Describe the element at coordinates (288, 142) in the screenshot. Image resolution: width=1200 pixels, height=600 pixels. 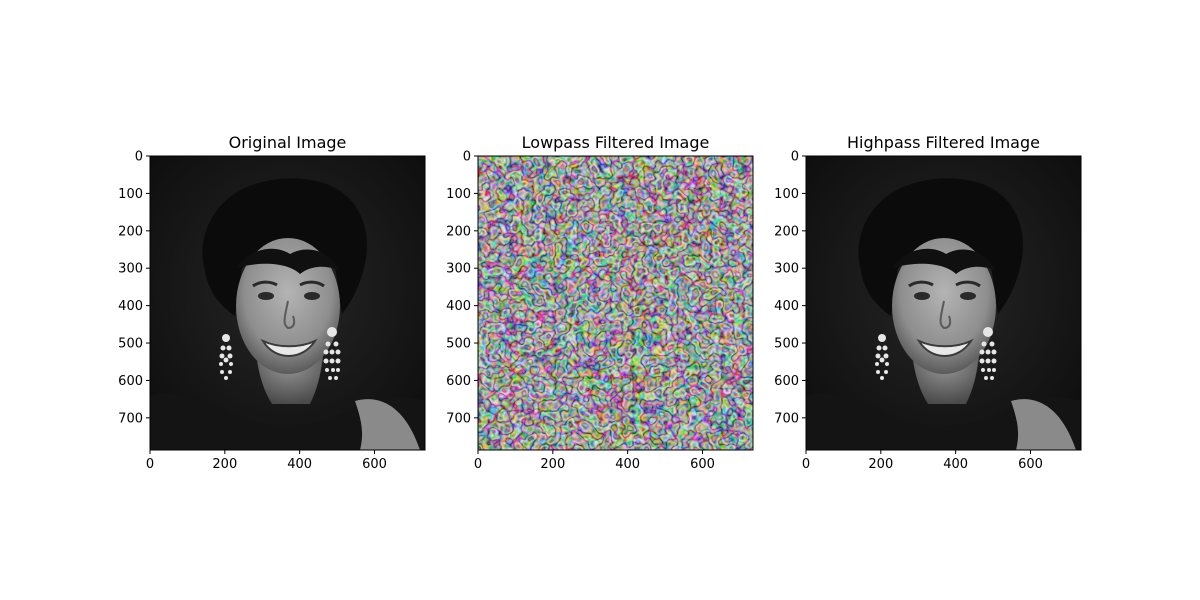
I see `panel-title: Original Image` at that location.